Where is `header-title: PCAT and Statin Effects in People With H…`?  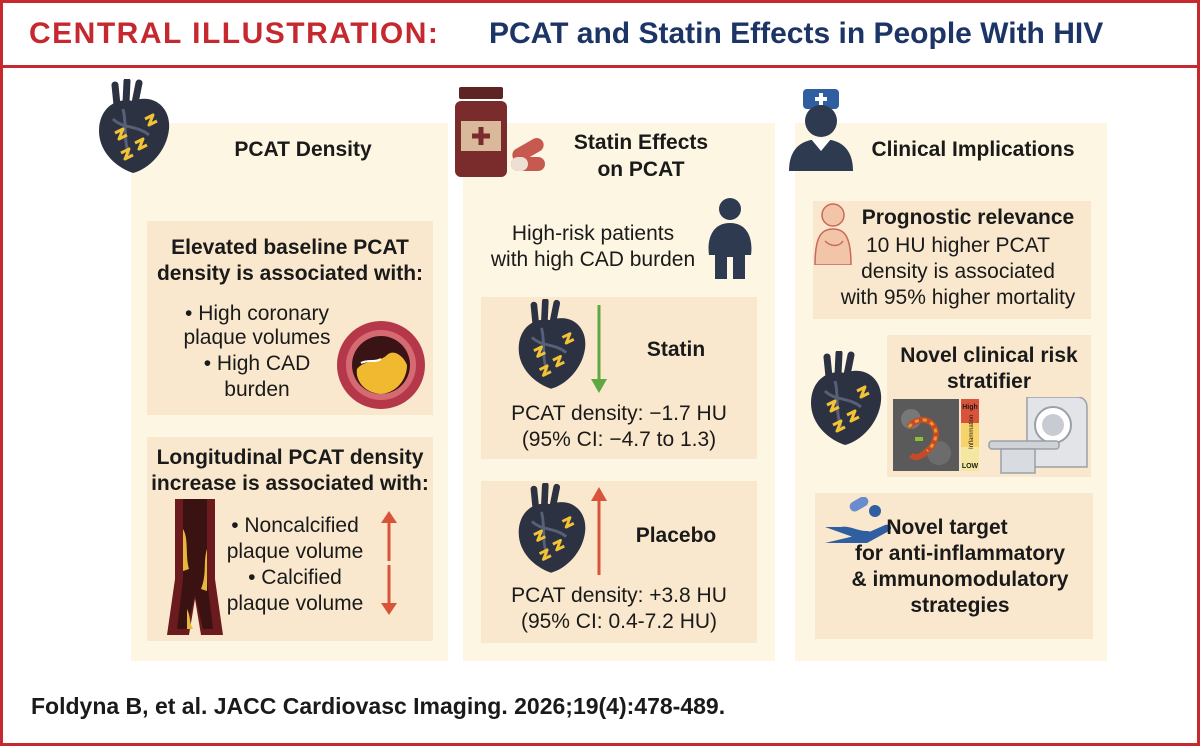 header-title: PCAT and Statin Effects in People With H… is located at coordinates (796, 33).